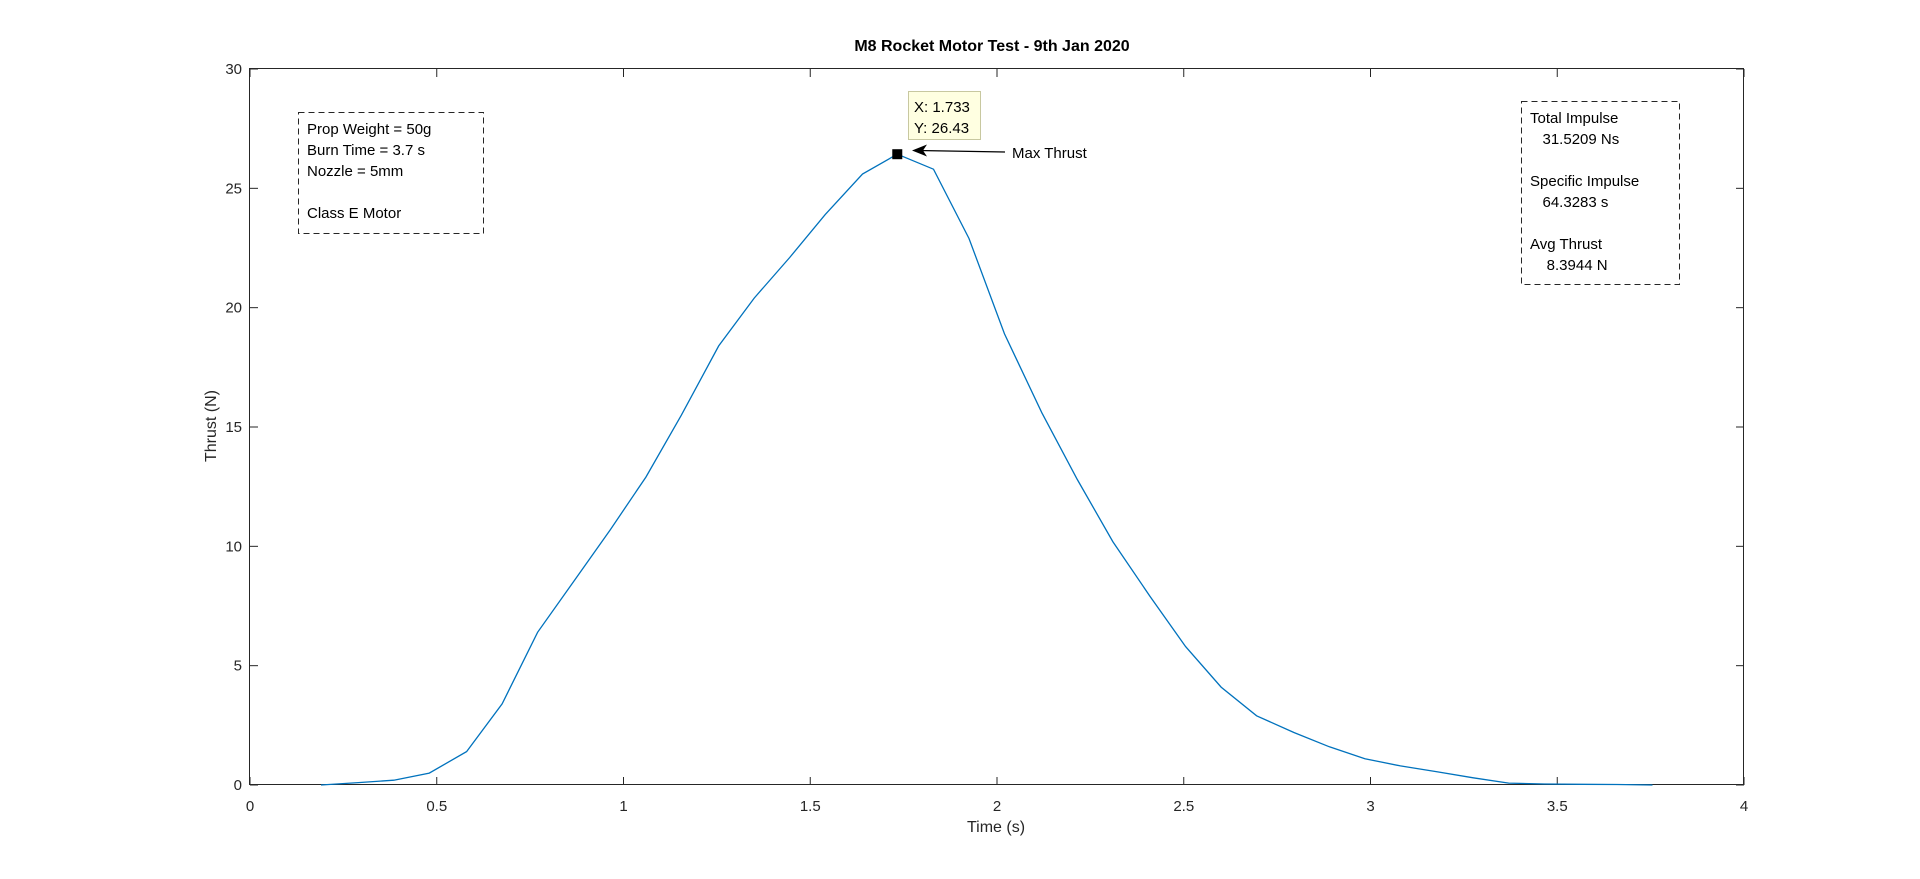 This screenshot has height=879, width=1920. I want to click on y-tick-label: 0, so click(238, 785).